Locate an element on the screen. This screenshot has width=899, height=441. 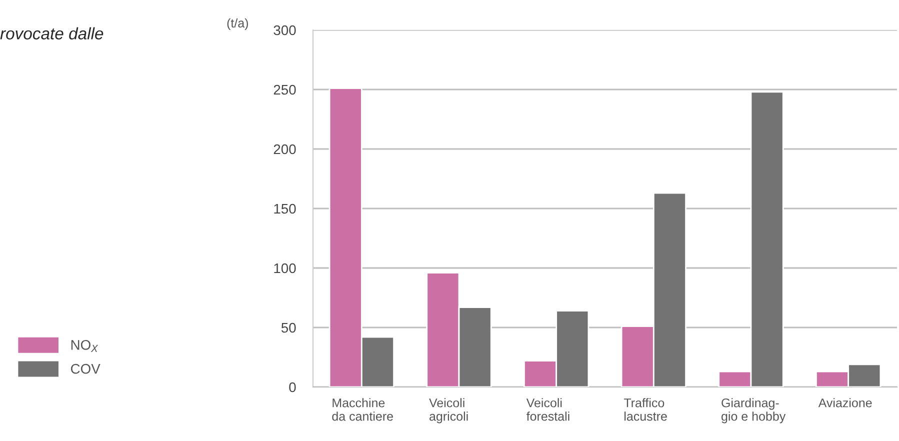
y-tick-label: 50 is located at coordinates (288, 327).